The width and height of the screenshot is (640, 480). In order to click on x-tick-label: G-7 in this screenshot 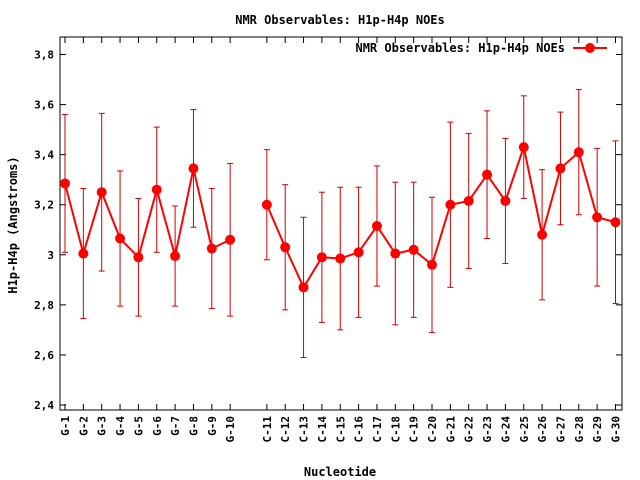, I will do `click(175, 426)`.